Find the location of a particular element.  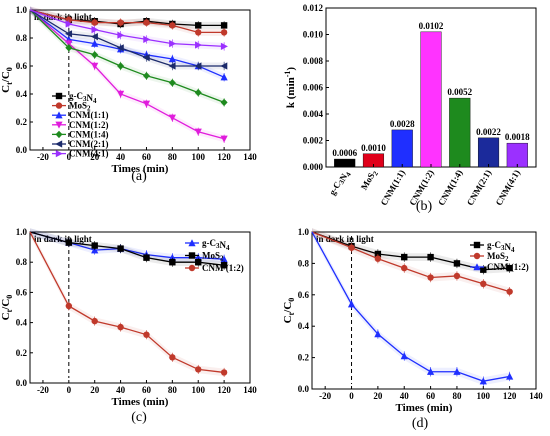

legend-label: g-C3N4 is located at coordinates (83, 98).